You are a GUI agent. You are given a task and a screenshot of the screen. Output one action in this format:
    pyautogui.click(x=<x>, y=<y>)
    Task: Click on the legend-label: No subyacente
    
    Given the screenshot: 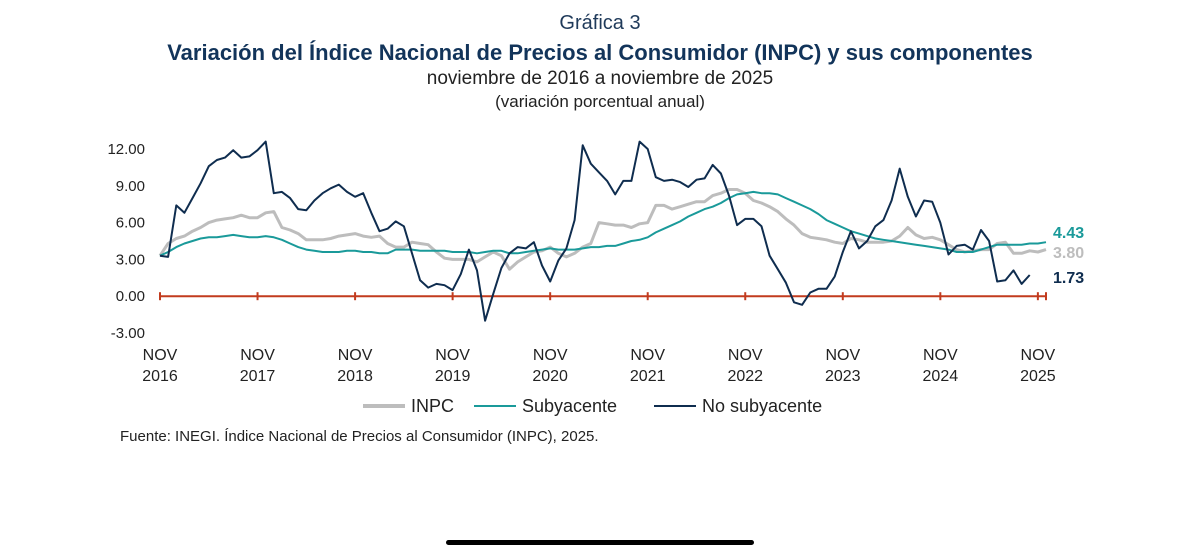 What is the action you would take?
    pyautogui.click(x=762, y=406)
    